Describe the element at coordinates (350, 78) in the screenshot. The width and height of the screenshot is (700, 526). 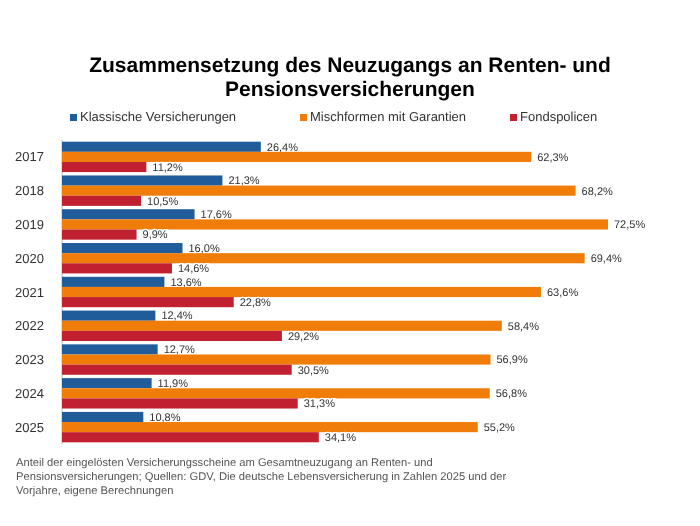
I see `chart-title: Zusammensetzung des Neuzugangs an Renten- und Pensionsversicherungen` at that location.